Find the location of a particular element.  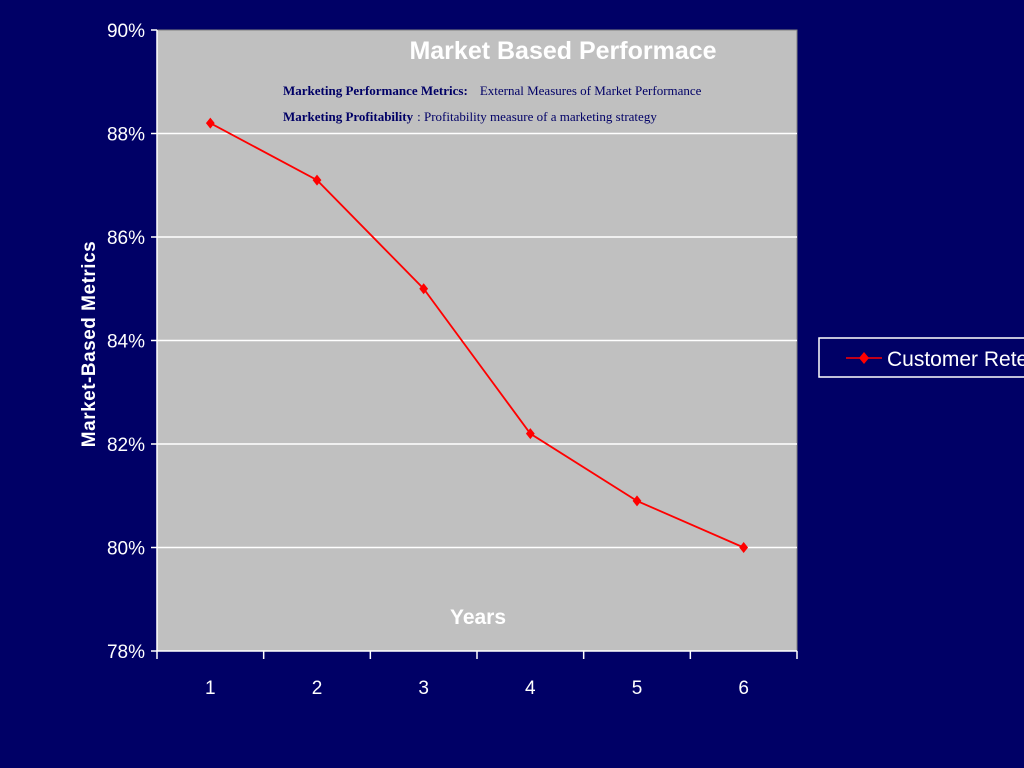

y-tick-labels: 78% 80% 82% 84% 86% 88% 90% is located at coordinates (126, 342).